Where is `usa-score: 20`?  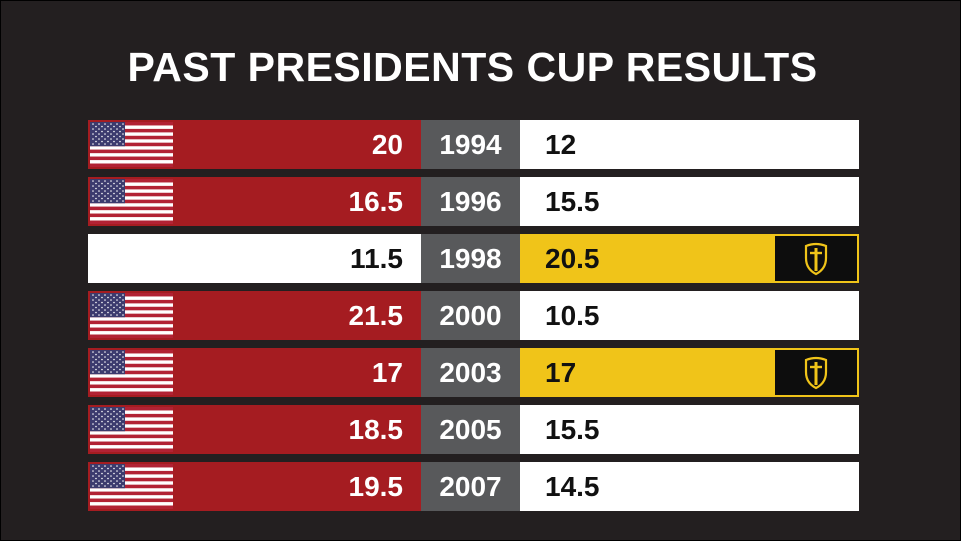
usa-score: 20 is located at coordinates (387, 144).